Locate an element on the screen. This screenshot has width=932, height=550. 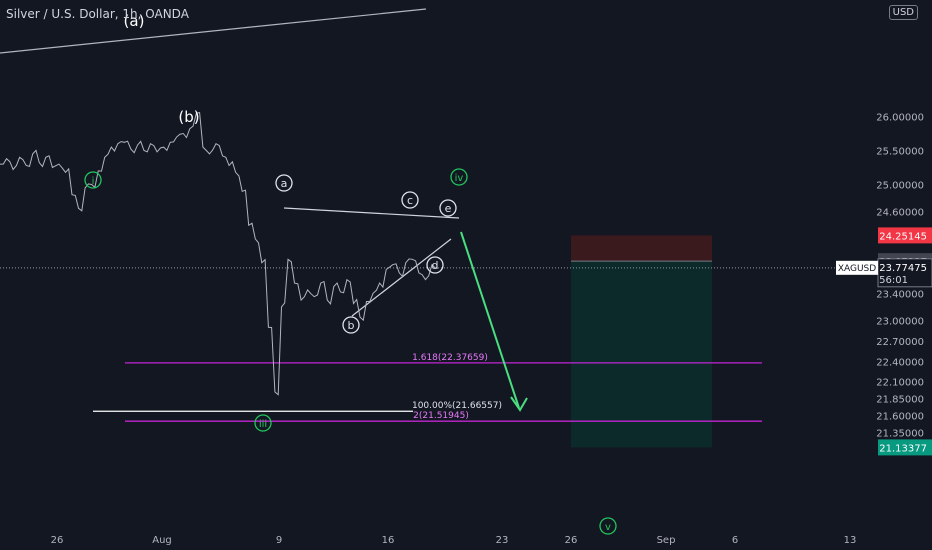
triangle-lower-line is located at coordinates (401, 277).